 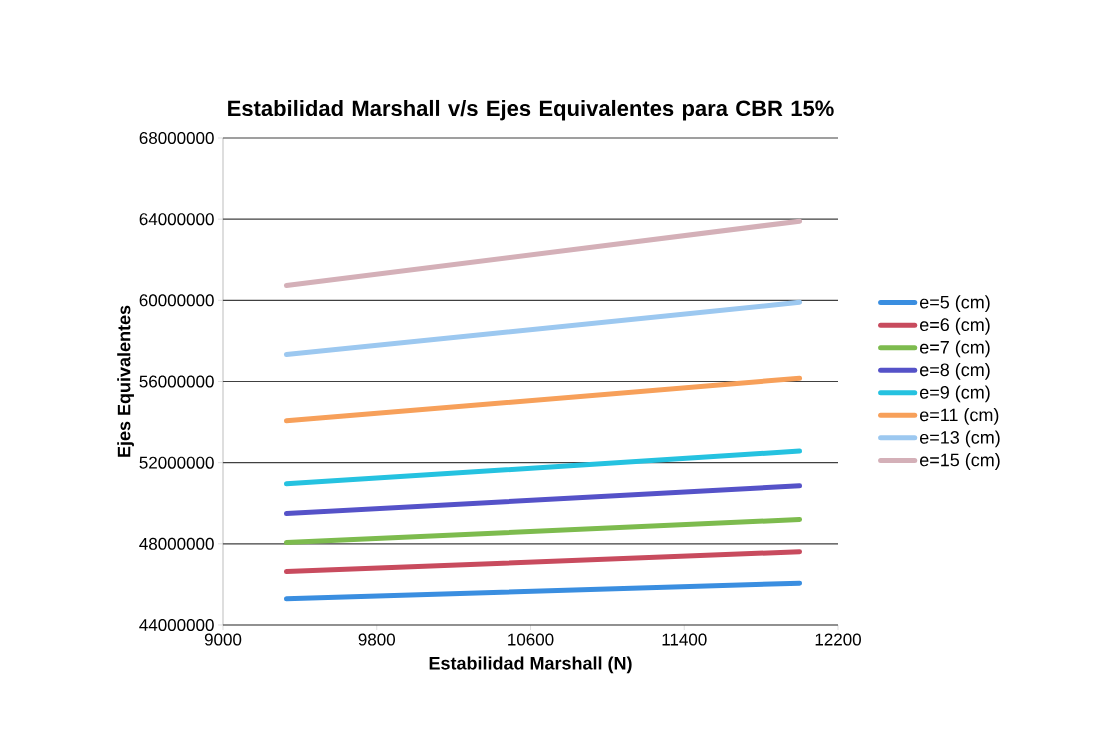 What do you see at coordinates (176, 462) in the screenshot?
I see `y-tick-label: 52000000` at bounding box center [176, 462].